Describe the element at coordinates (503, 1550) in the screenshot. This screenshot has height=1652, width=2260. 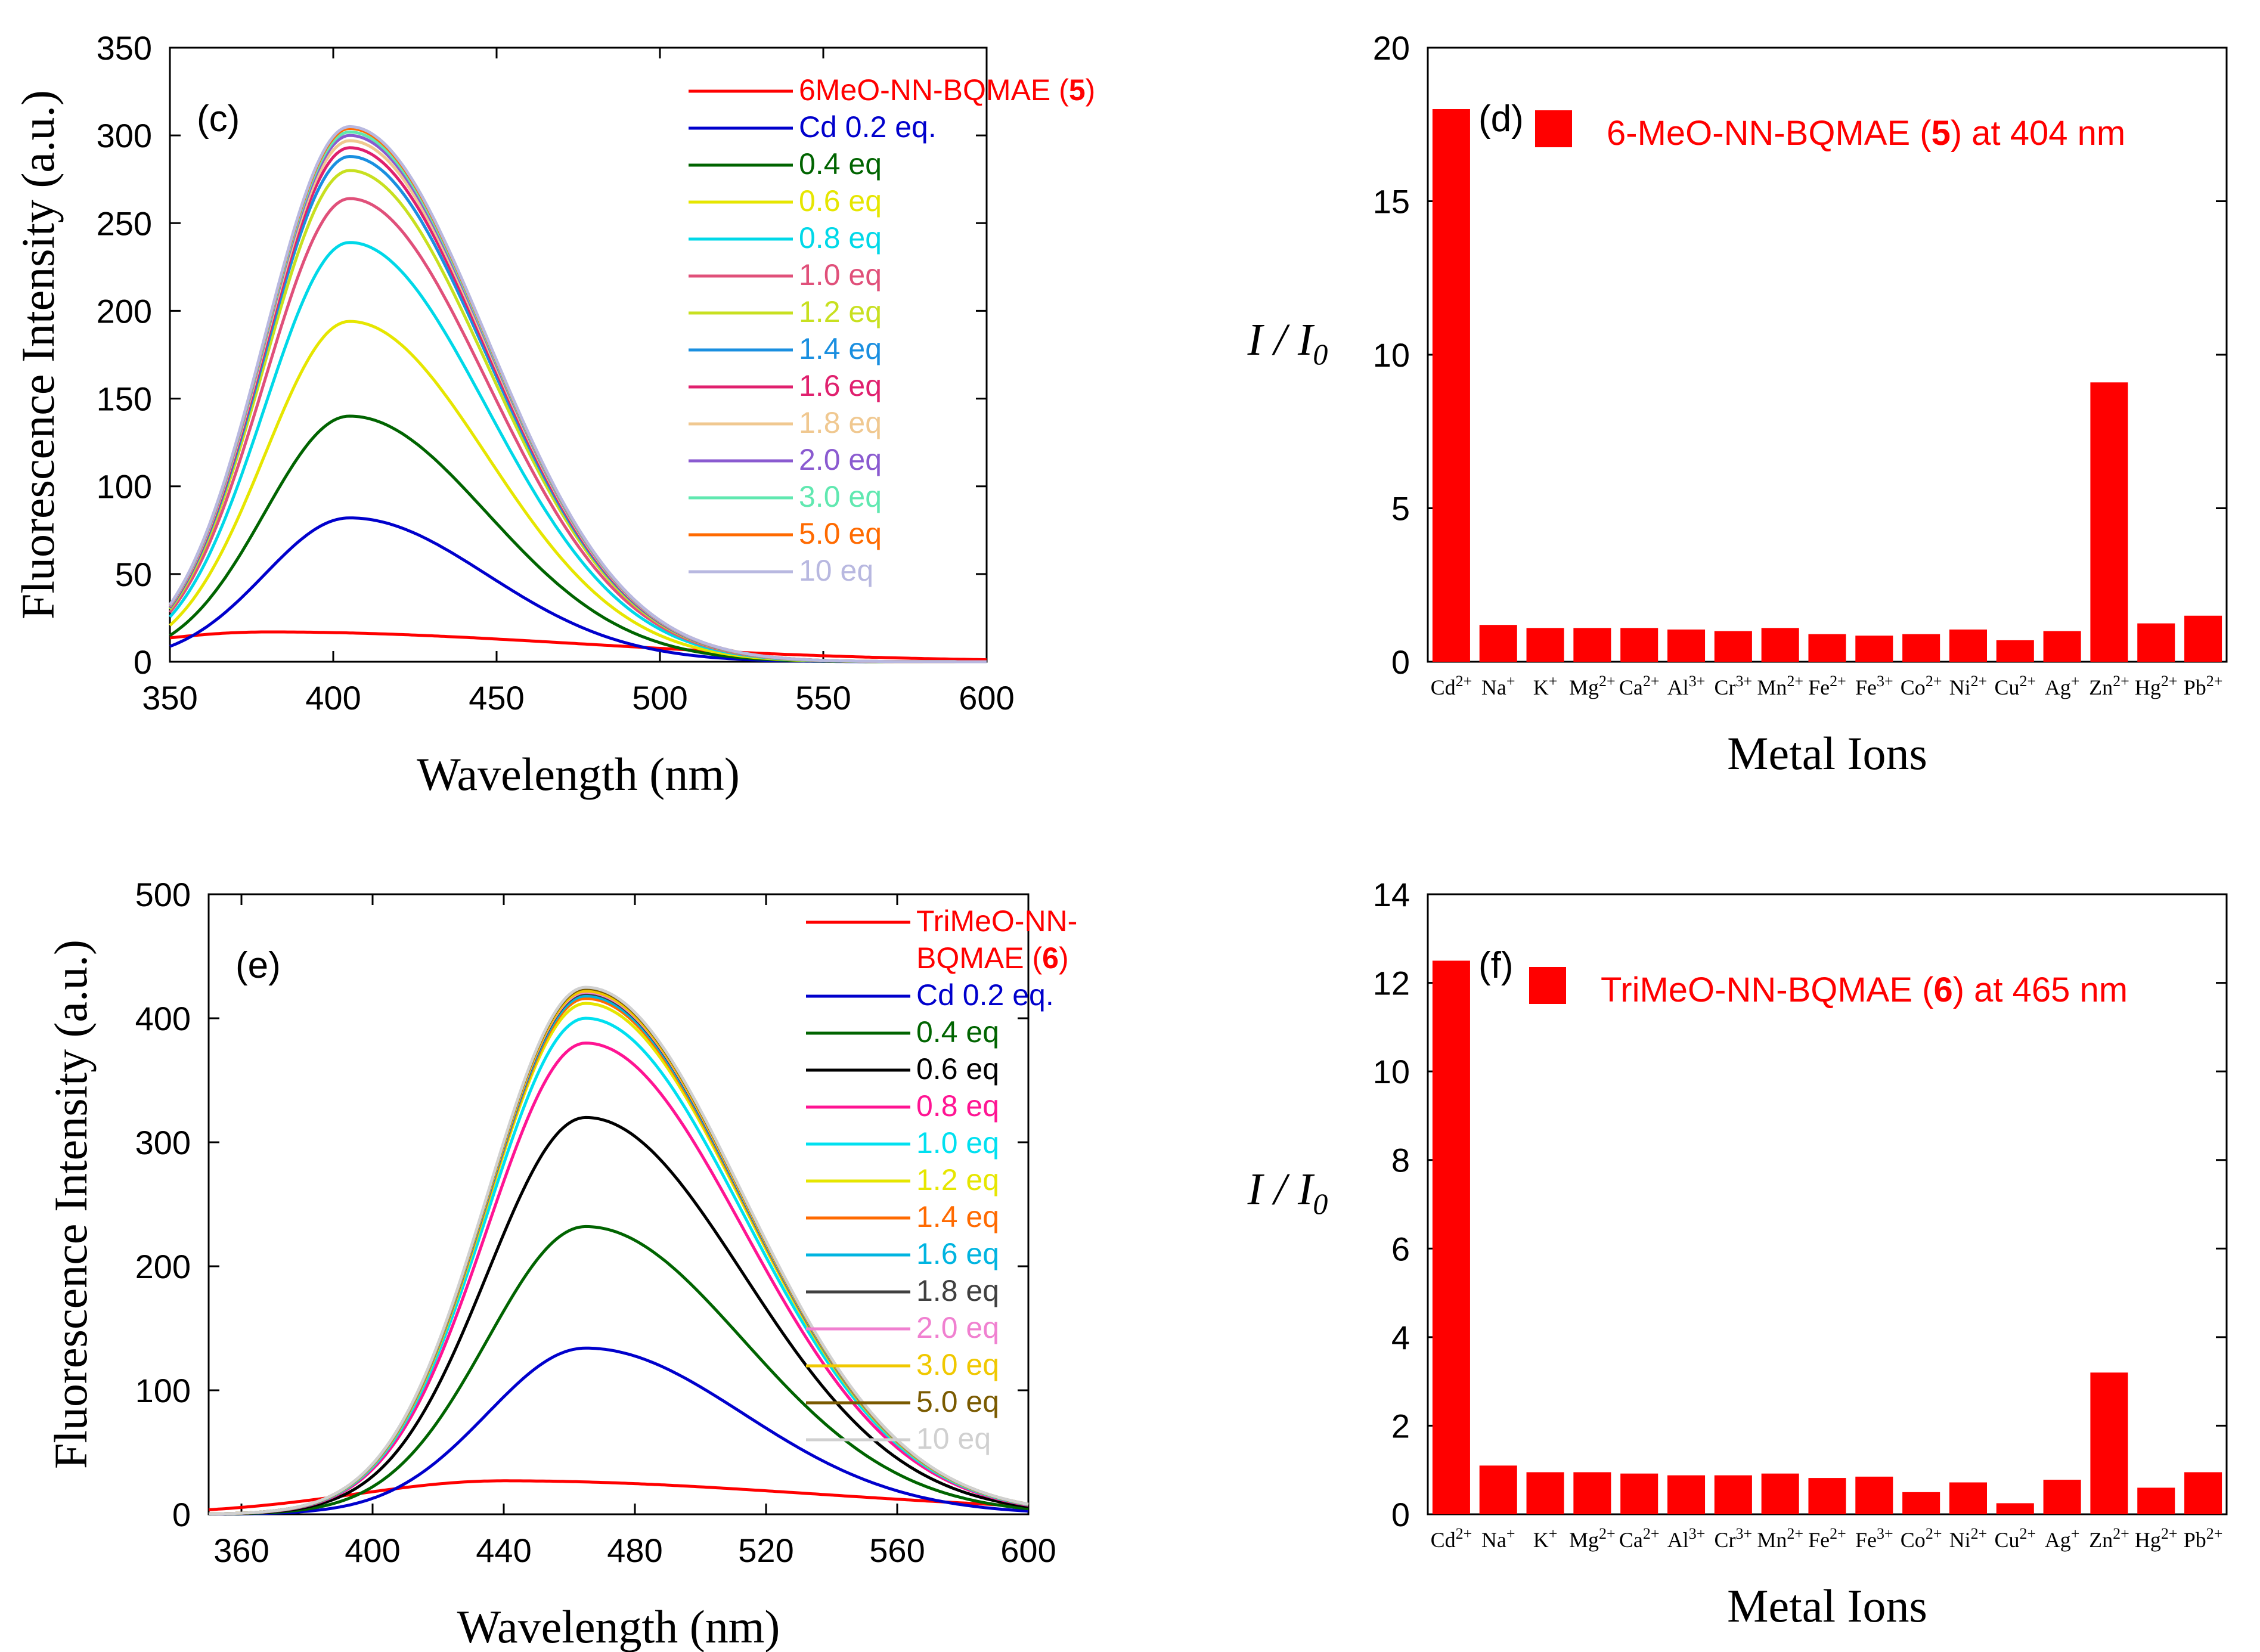
I see `x-tick-label: 440` at that location.